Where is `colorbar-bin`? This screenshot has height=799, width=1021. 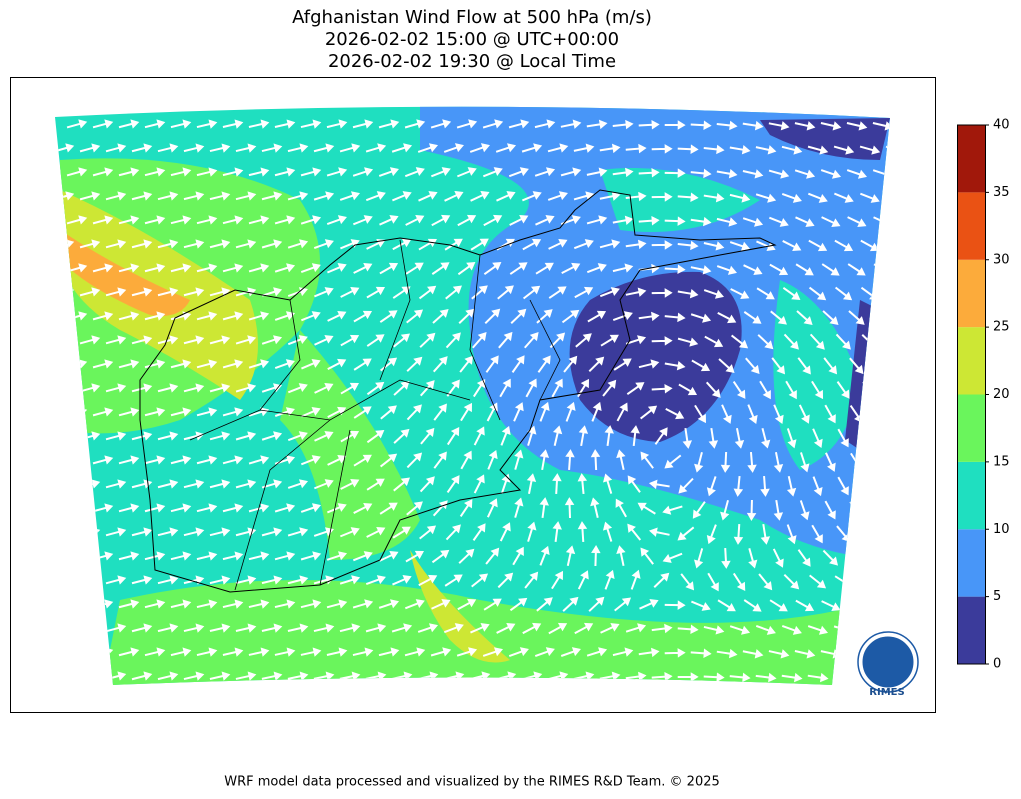
colorbar-bin is located at coordinates (971, 293).